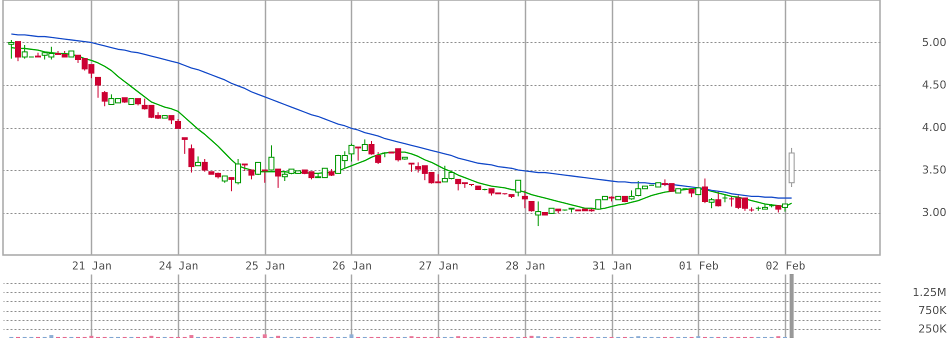 The image size is (950, 347). I want to click on y-tick-label: 750K, so click(933, 311).